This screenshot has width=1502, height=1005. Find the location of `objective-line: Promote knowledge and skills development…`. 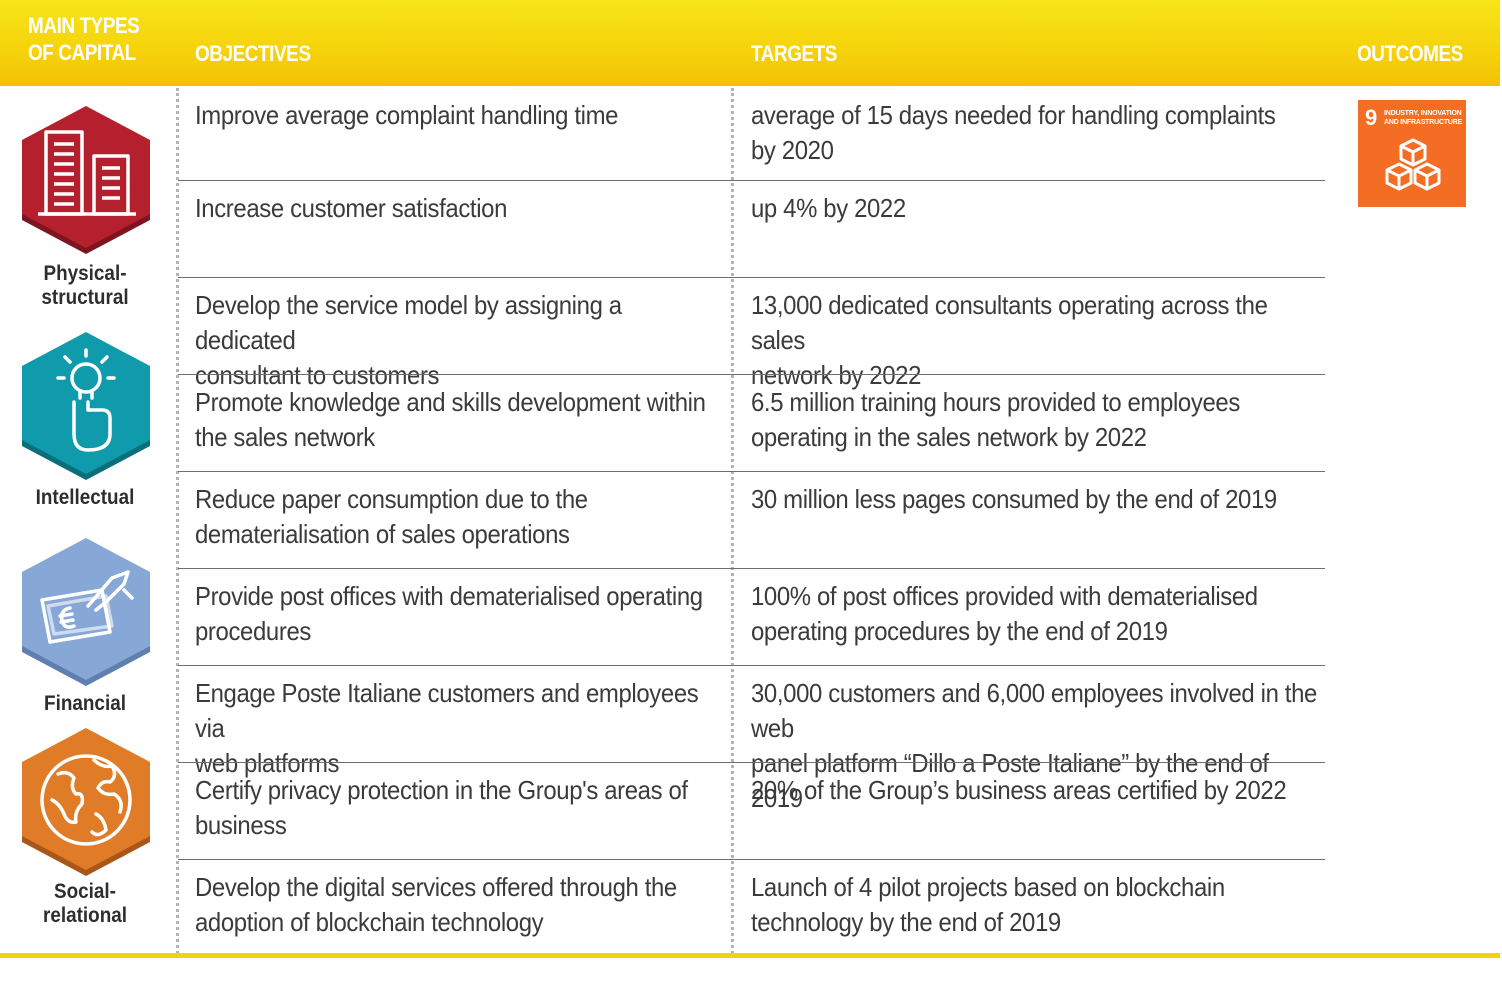

objective-line: Promote knowledge and skills development… is located at coordinates (450, 402).